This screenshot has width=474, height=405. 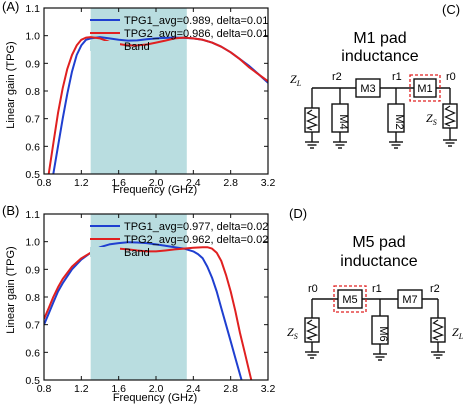 I want to click on panel-letter-a: (A), so click(x=10, y=7).